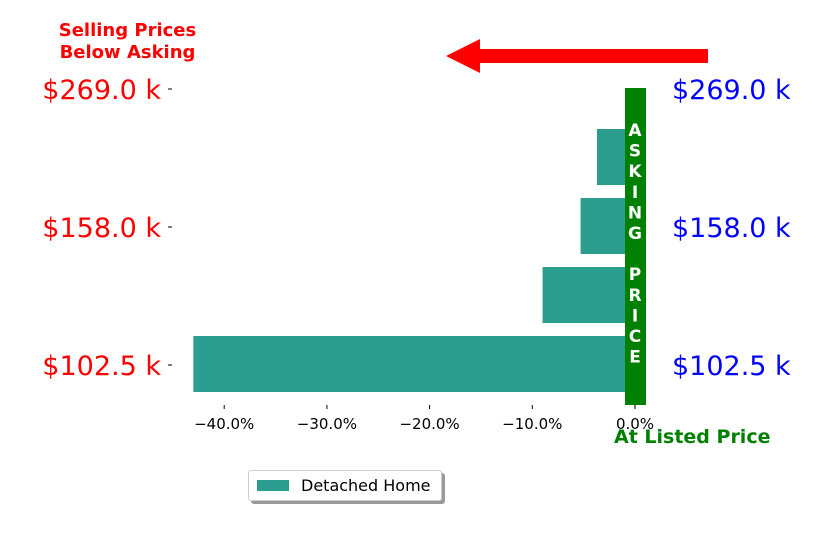 The image size is (834, 541). What do you see at coordinates (366, 485) in the screenshot?
I see `legend-label: Detached Home` at bounding box center [366, 485].